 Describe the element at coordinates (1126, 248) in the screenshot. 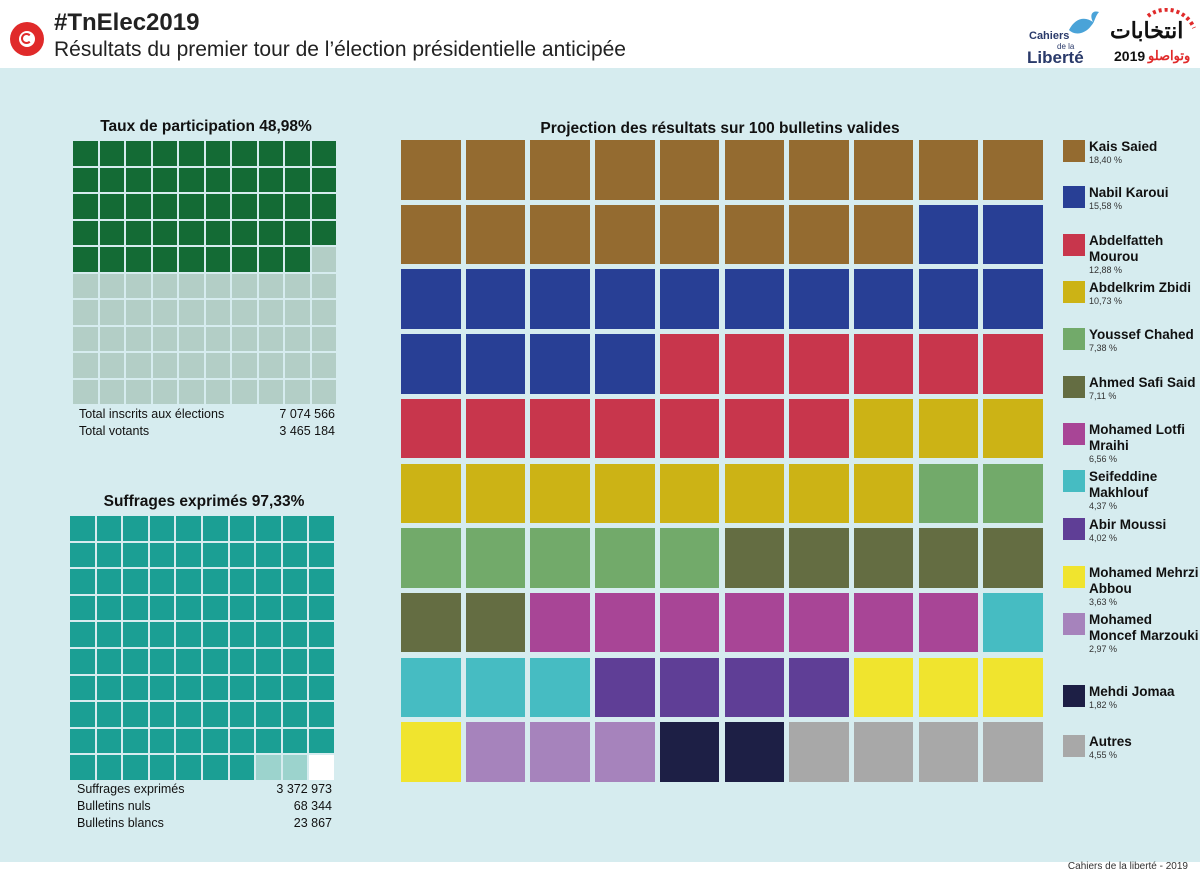

I see `legend-candidate-name: Abdelfatteh Mourou` at that location.